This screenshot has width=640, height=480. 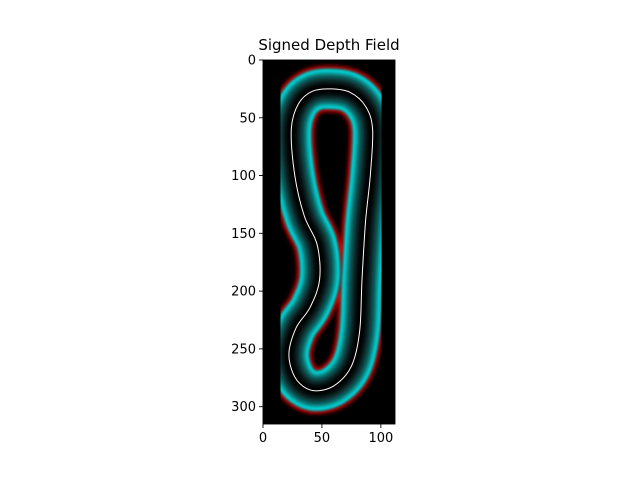 What do you see at coordinates (243, 176) in the screenshot?
I see `y-tick-label: 100` at bounding box center [243, 176].